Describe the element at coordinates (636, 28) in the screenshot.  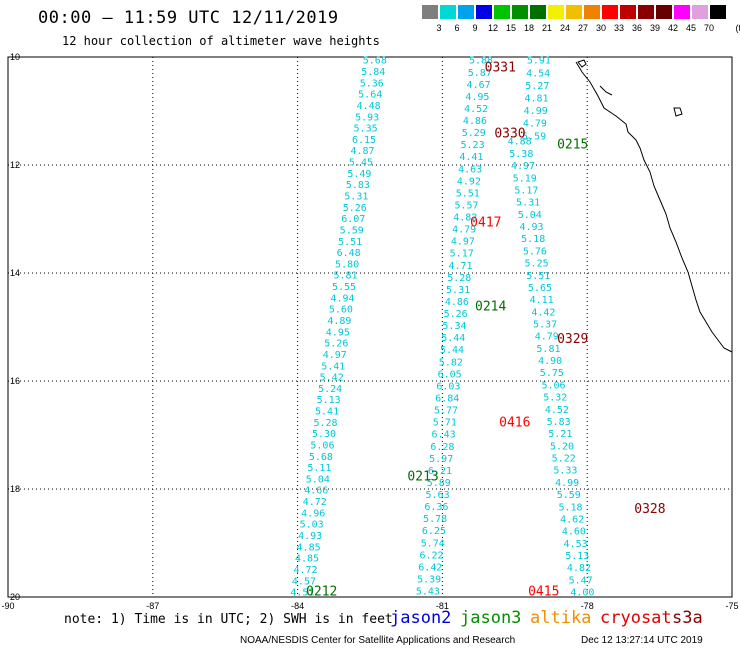
I see `scale-label-11: 36` at that location.